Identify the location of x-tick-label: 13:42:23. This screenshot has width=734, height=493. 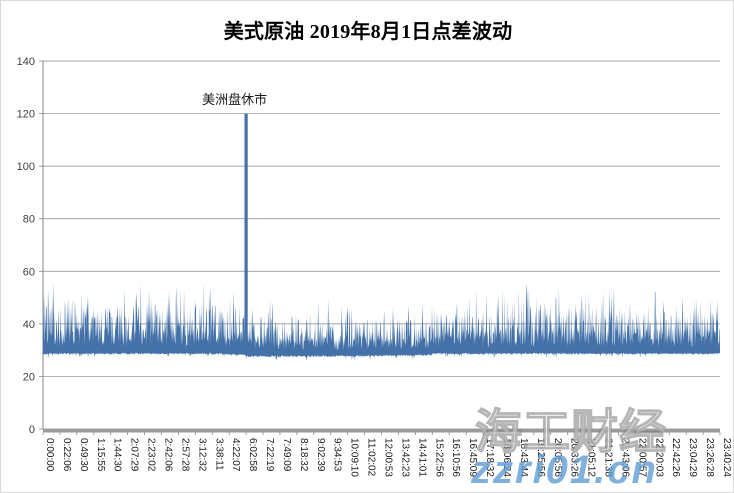
(404, 457).